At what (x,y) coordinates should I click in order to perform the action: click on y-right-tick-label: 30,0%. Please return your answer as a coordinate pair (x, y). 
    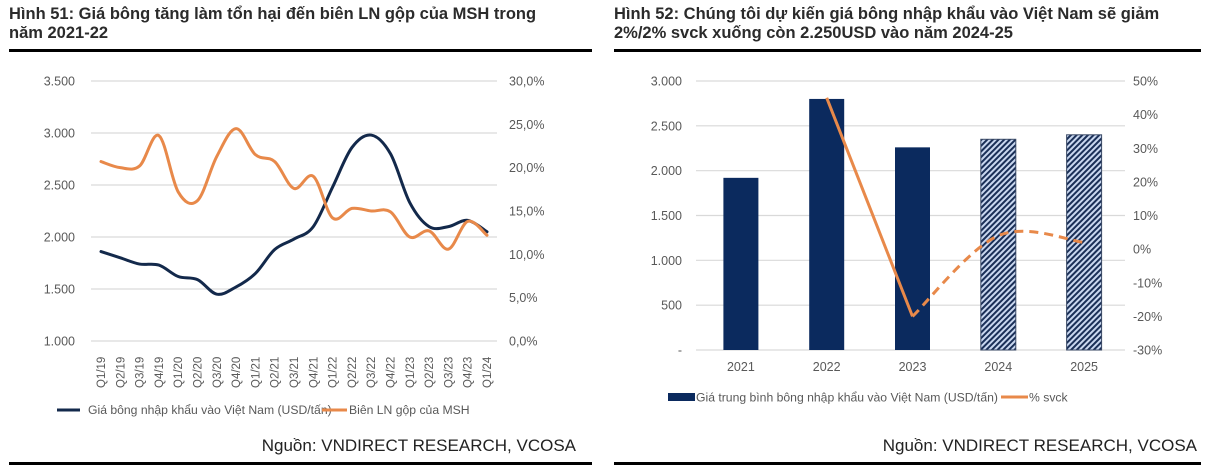
    Looking at the image, I should click on (526, 82).